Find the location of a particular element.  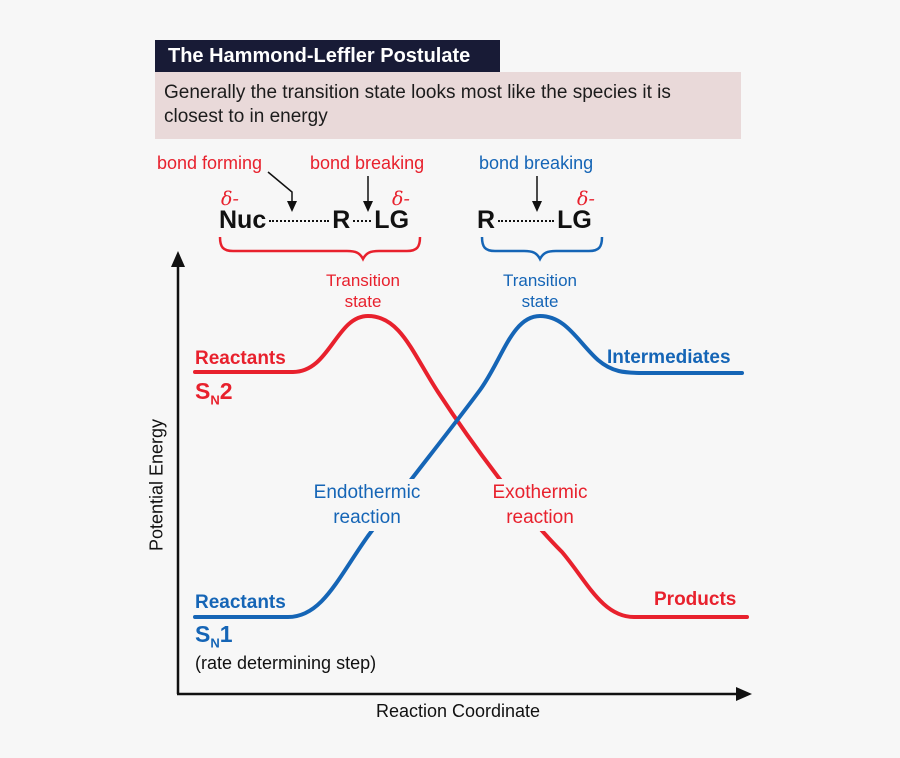

sn2-reaction-label: SN2 is located at coordinates (214, 393).